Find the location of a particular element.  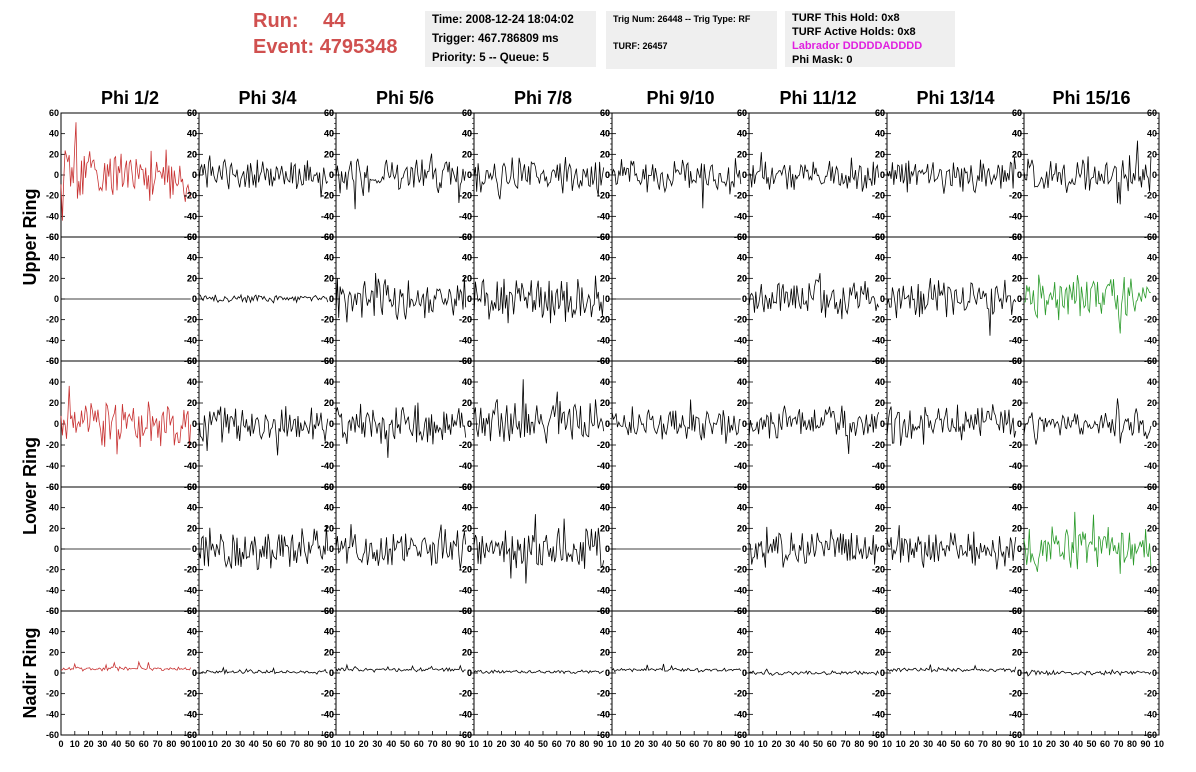

phi-column-title: Phi 3/4 is located at coordinates (267, 98).